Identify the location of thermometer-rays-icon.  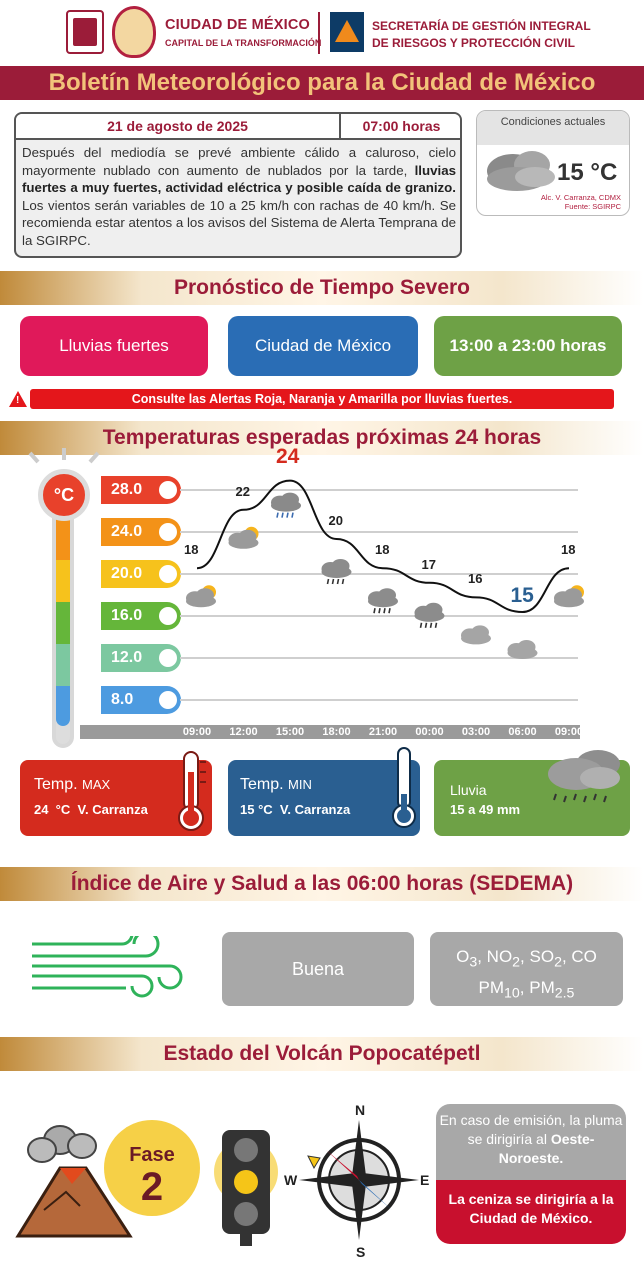
(64, 456).